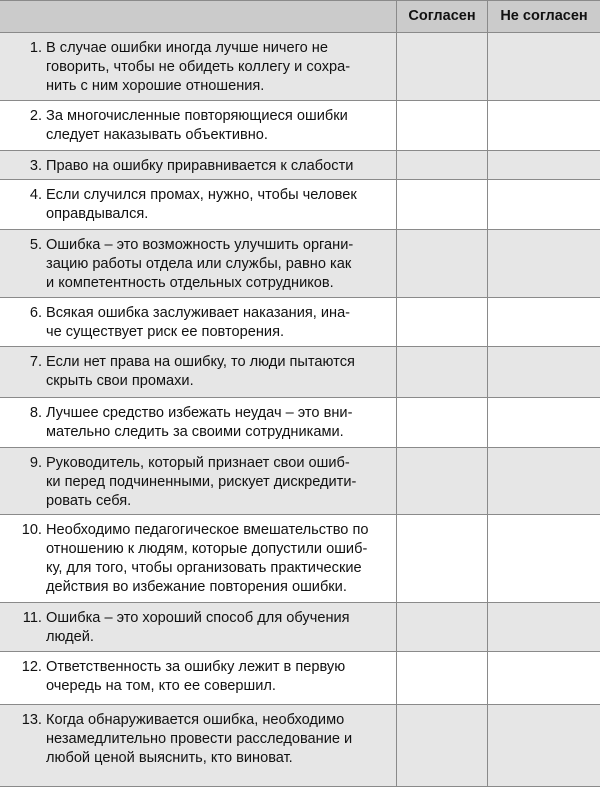  Describe the element at coordinates (35, 413) in the screenshot. I see `item-number: 8.` at that location.